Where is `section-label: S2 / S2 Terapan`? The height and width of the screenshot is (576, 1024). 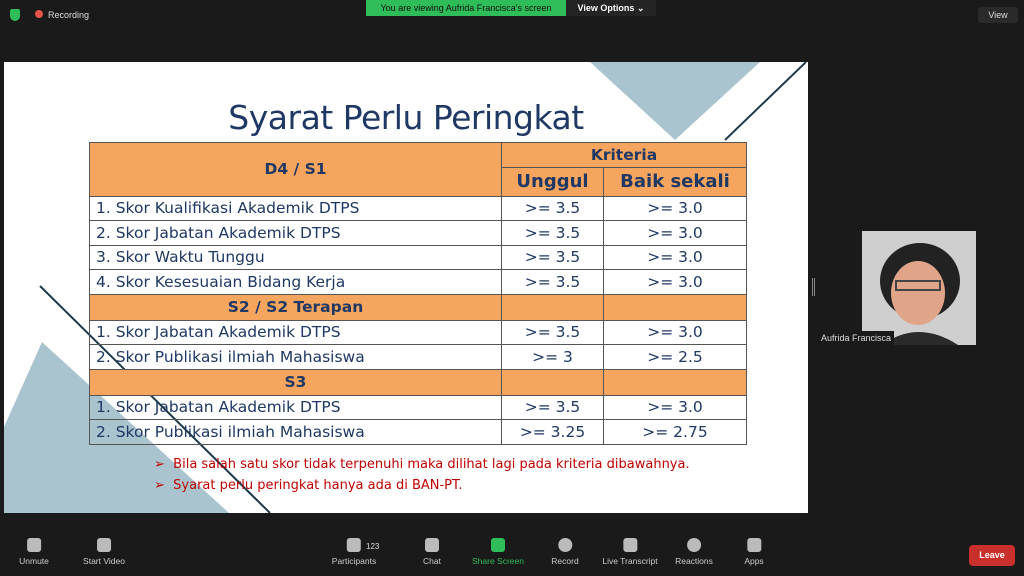 section-label: S2 / S2 Terapan is located at coordinates (295, 307).